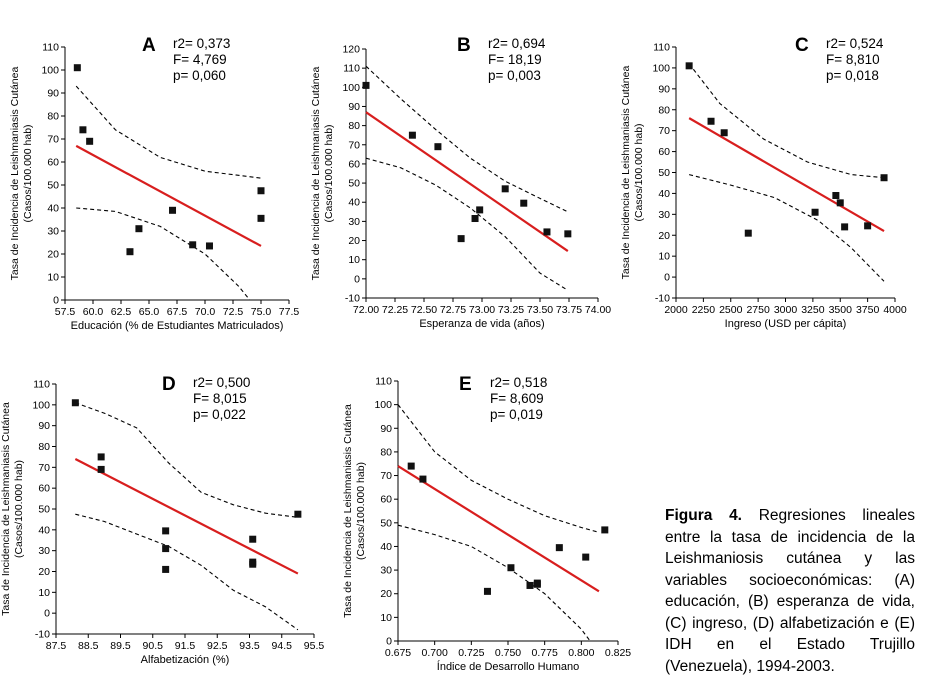 This screenshot has width=932, height=680. I want to click on x-axis-label: Esperanza de vida (años), so click(481, 324).